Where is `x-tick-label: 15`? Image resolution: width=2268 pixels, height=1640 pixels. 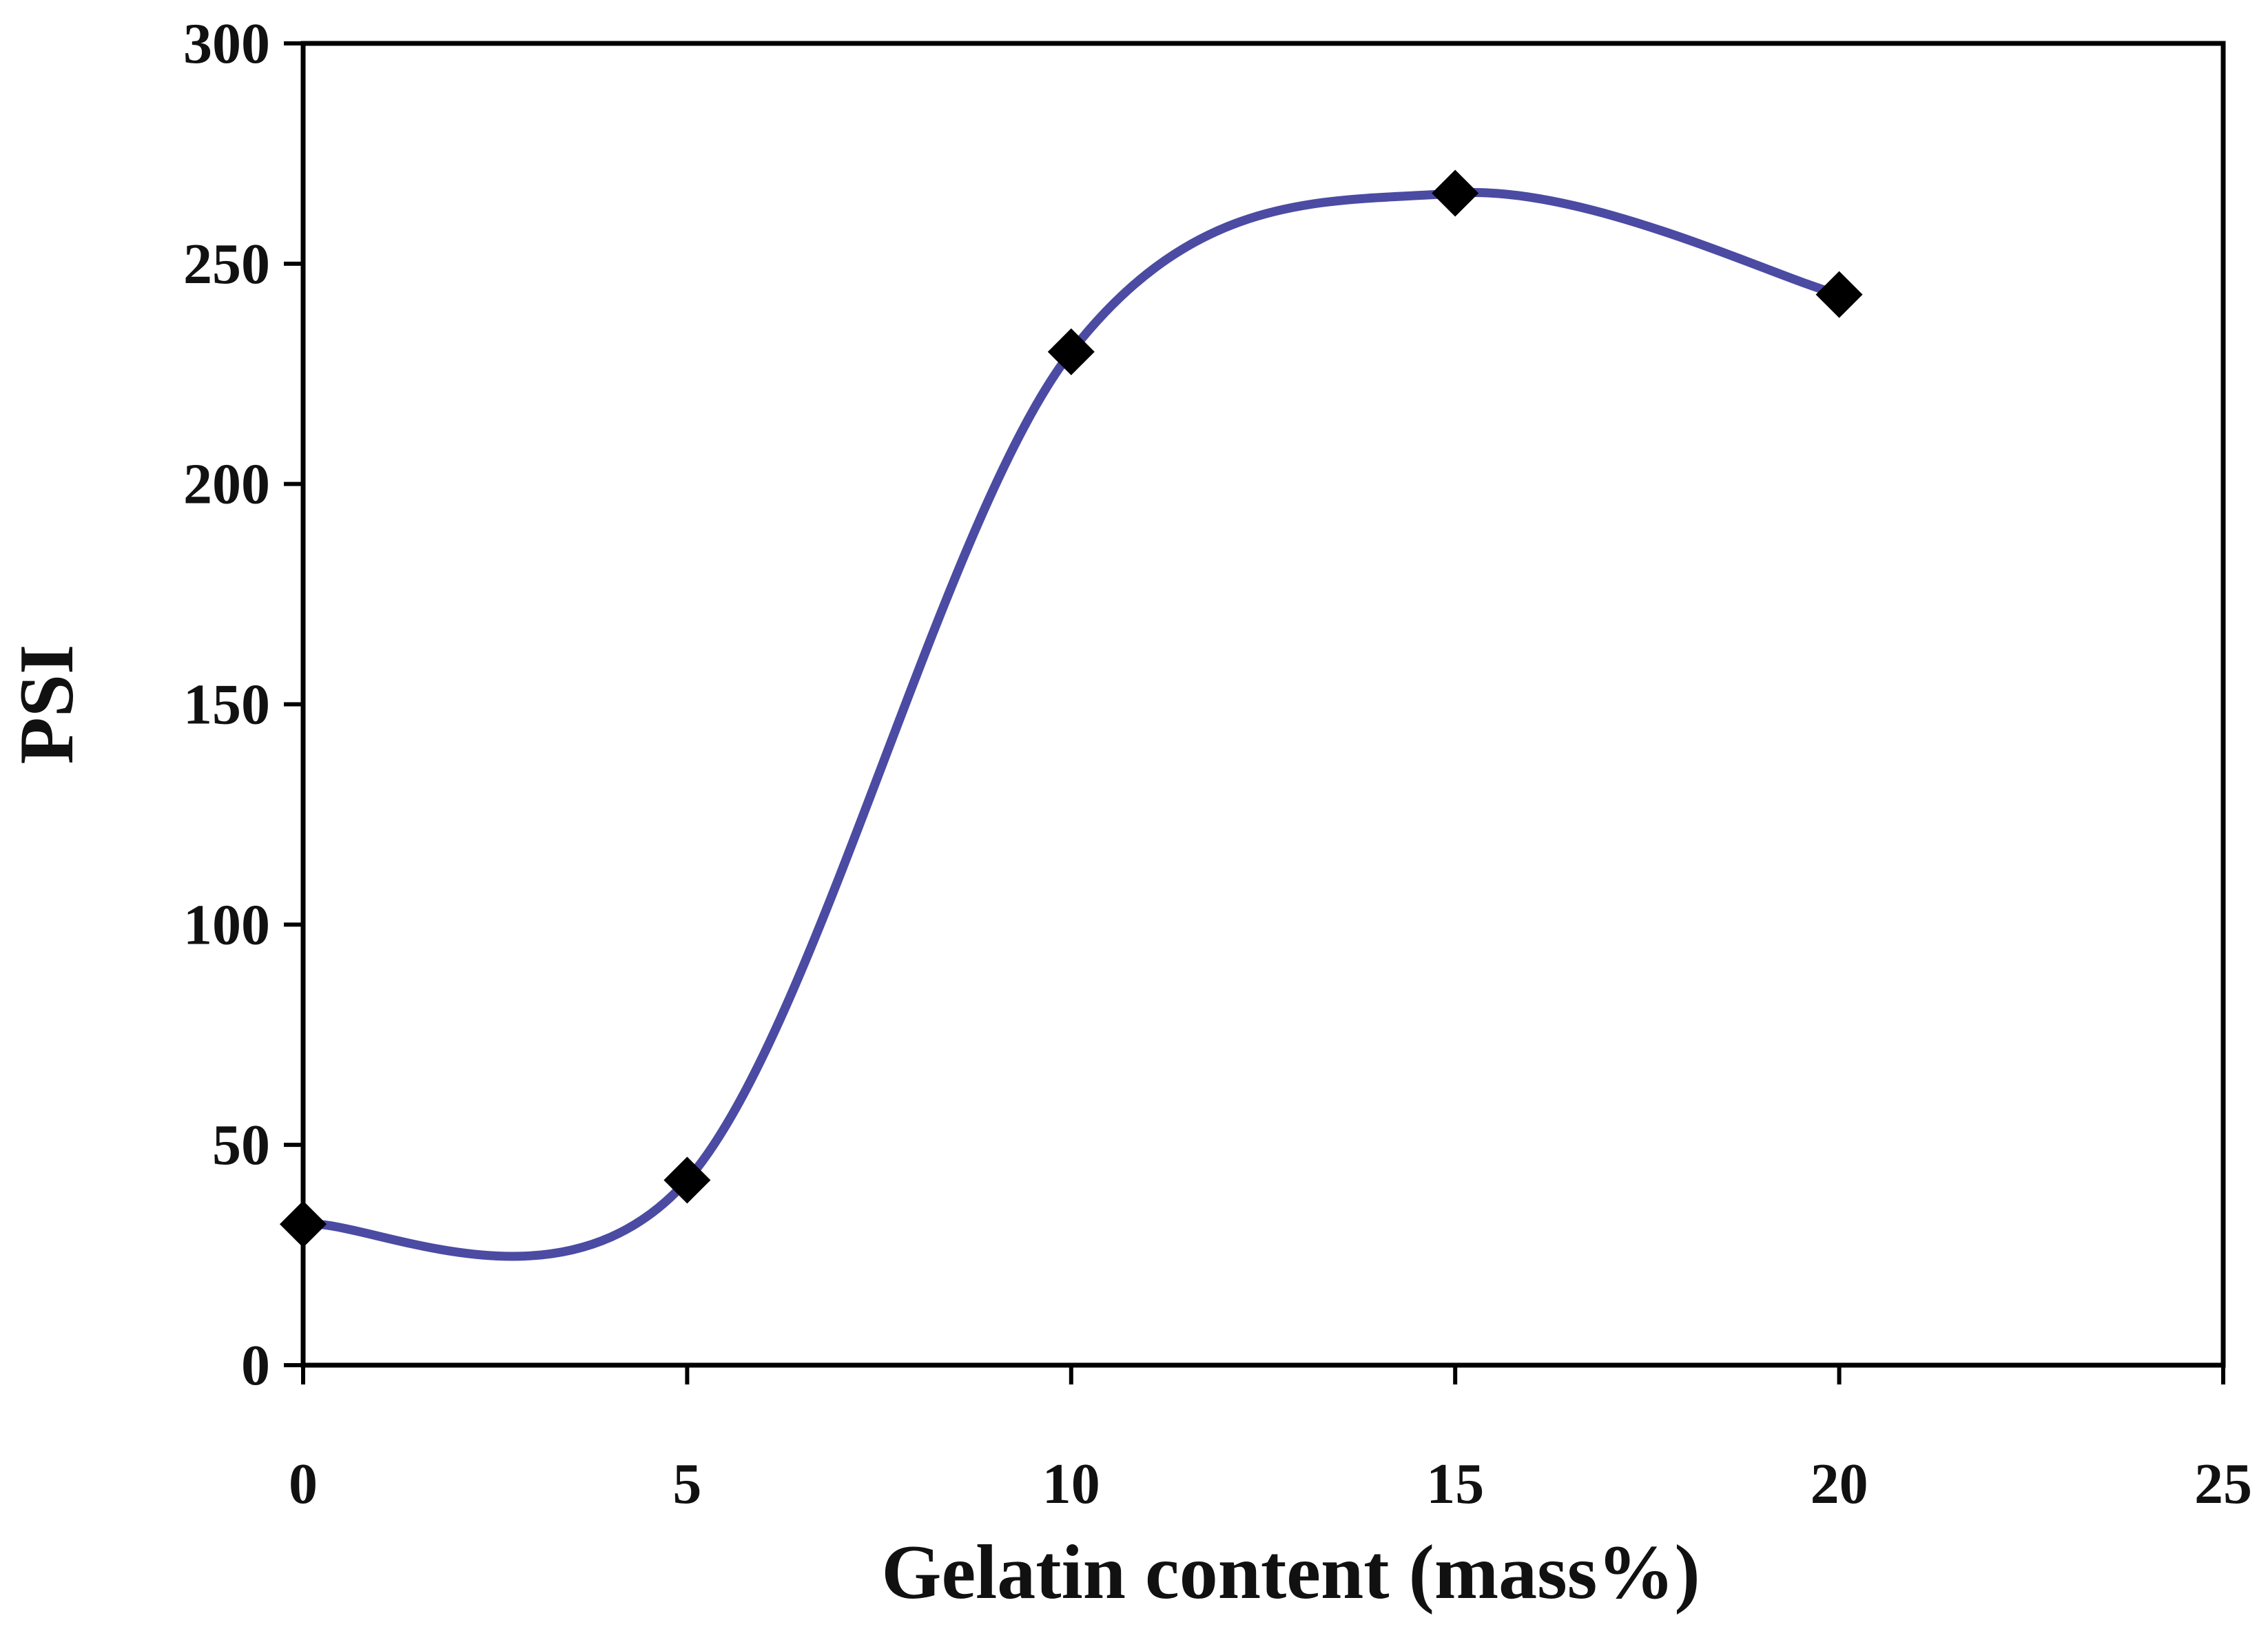 x-tick-label: 15 is located at coordinates (1455, 1484).